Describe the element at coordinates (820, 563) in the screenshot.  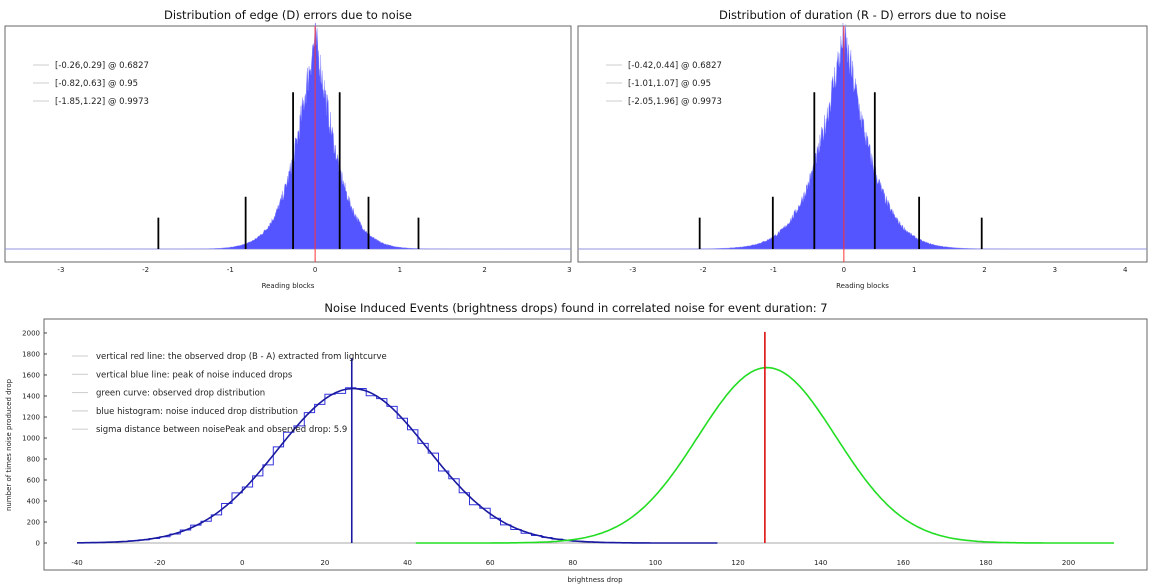
I see `x-tick-label: 140` at that location.